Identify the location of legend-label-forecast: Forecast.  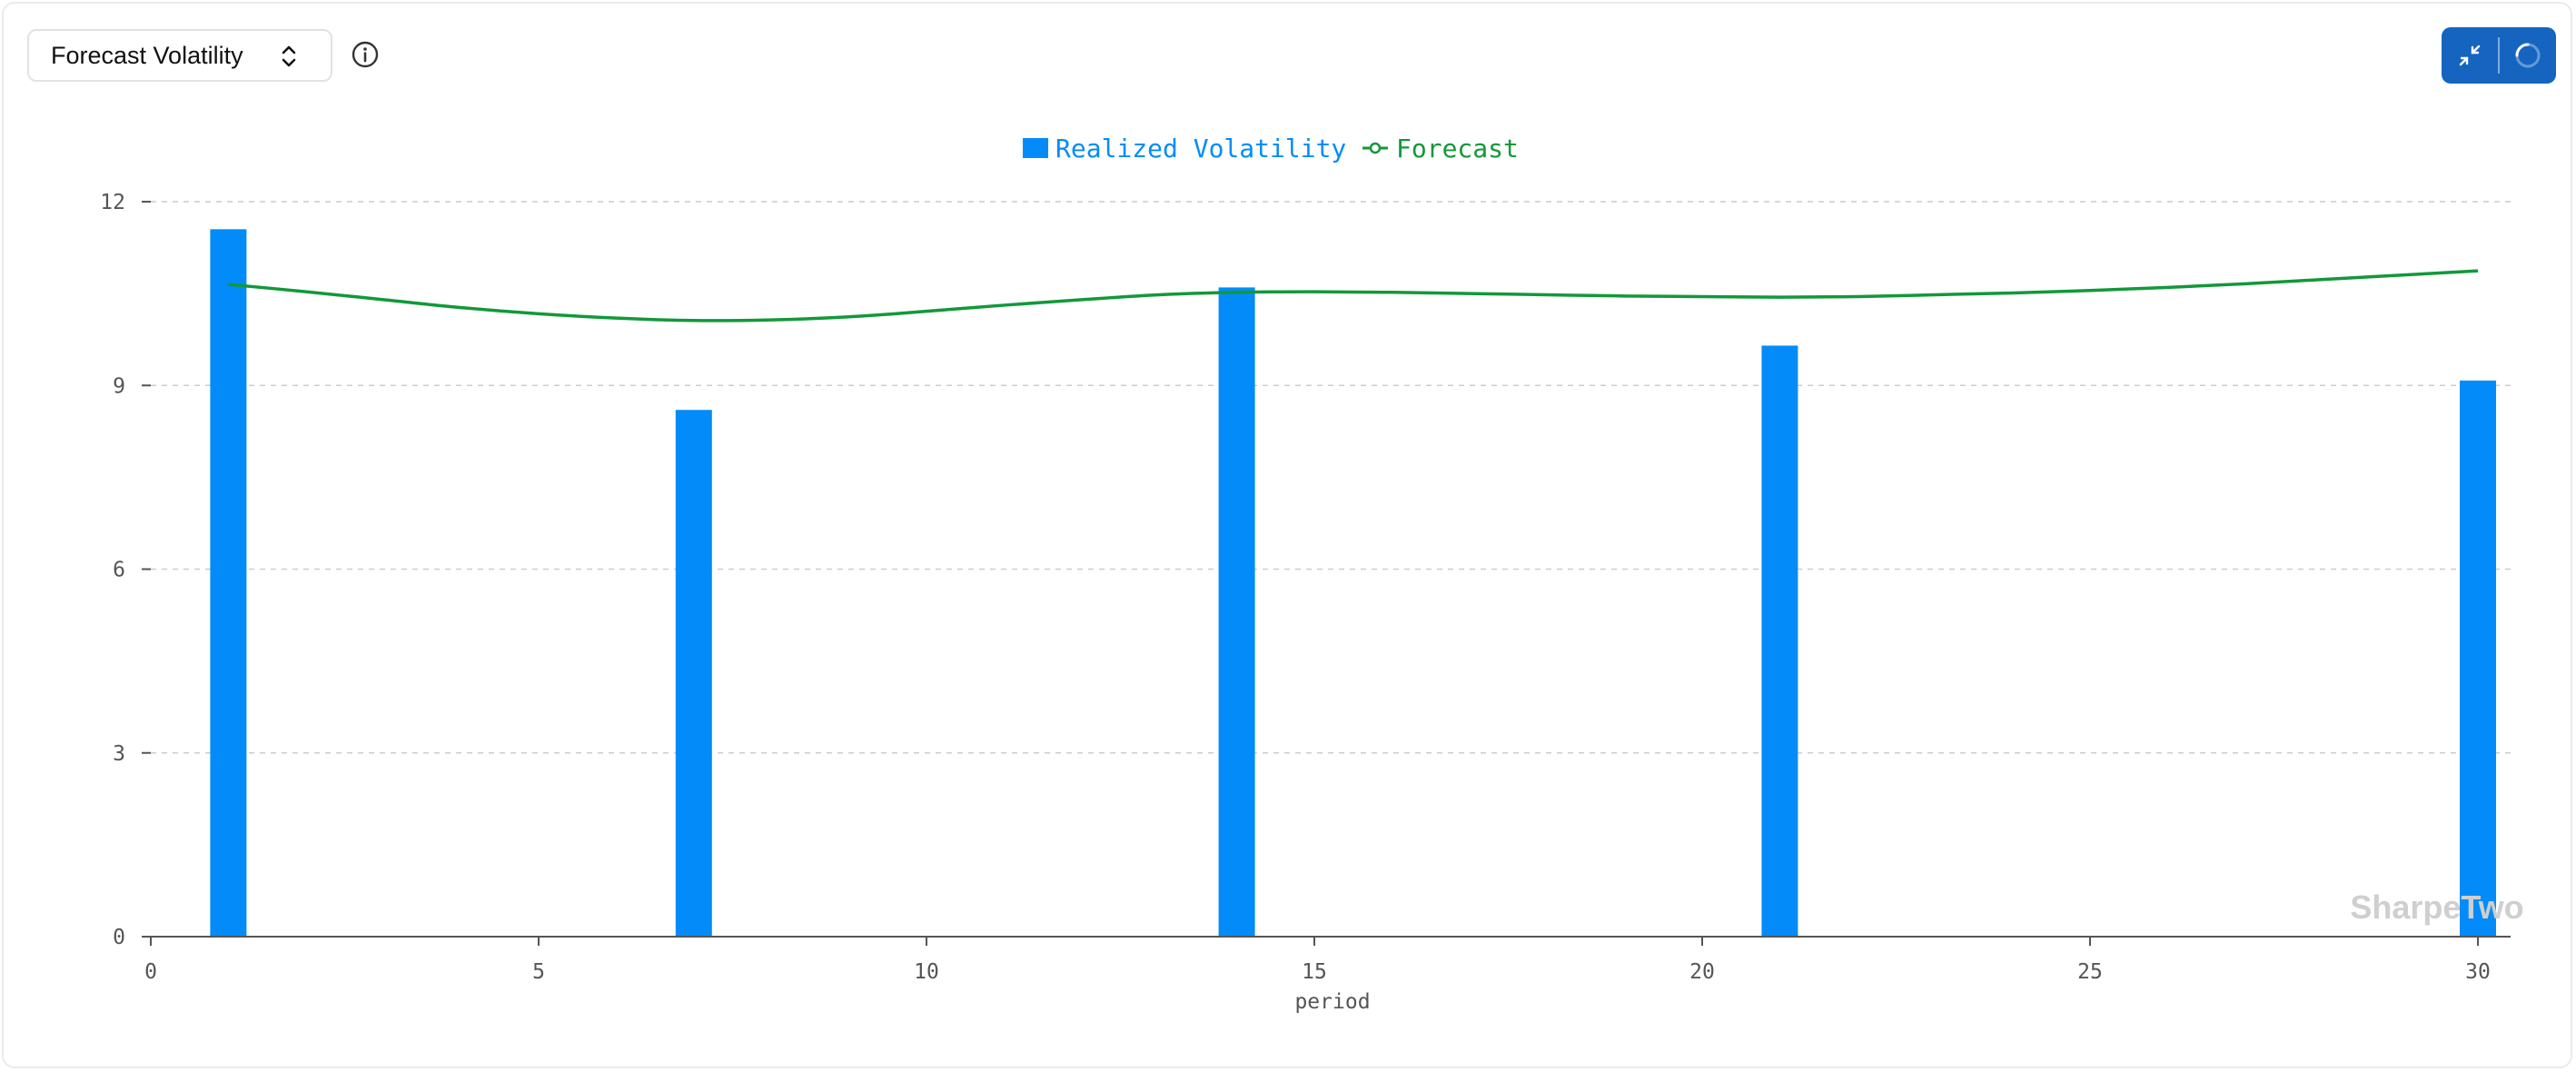
(1457, 149).